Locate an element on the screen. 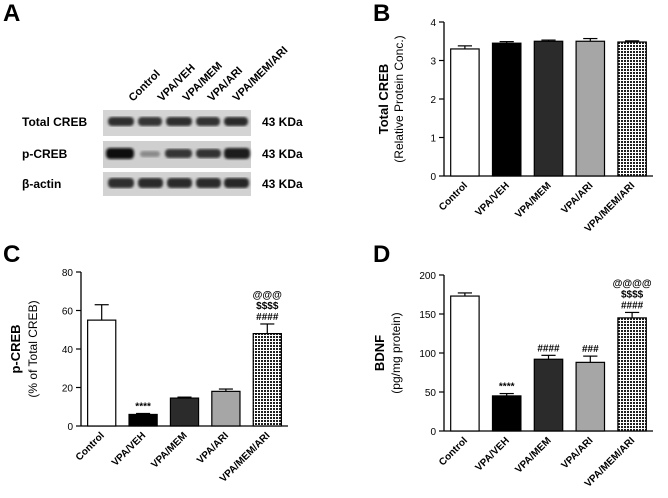  y-tick-label: 100 is located at coordinates (427, 354).